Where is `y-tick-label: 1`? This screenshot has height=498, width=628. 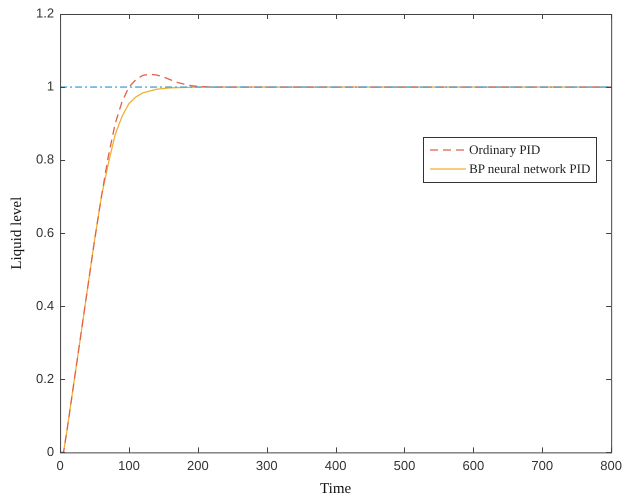 y-tick-label: 1 is located at coordinates (50, 86).